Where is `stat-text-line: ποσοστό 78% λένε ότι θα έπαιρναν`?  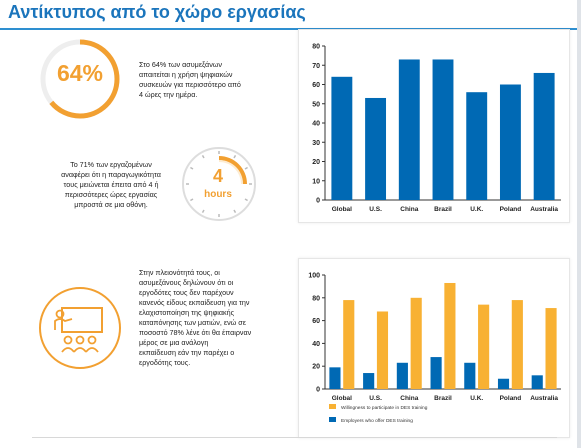
stat-text-line: ποσοστό 78% λένε ότι θα έπαιρναν is located at coordinates (195, 332).